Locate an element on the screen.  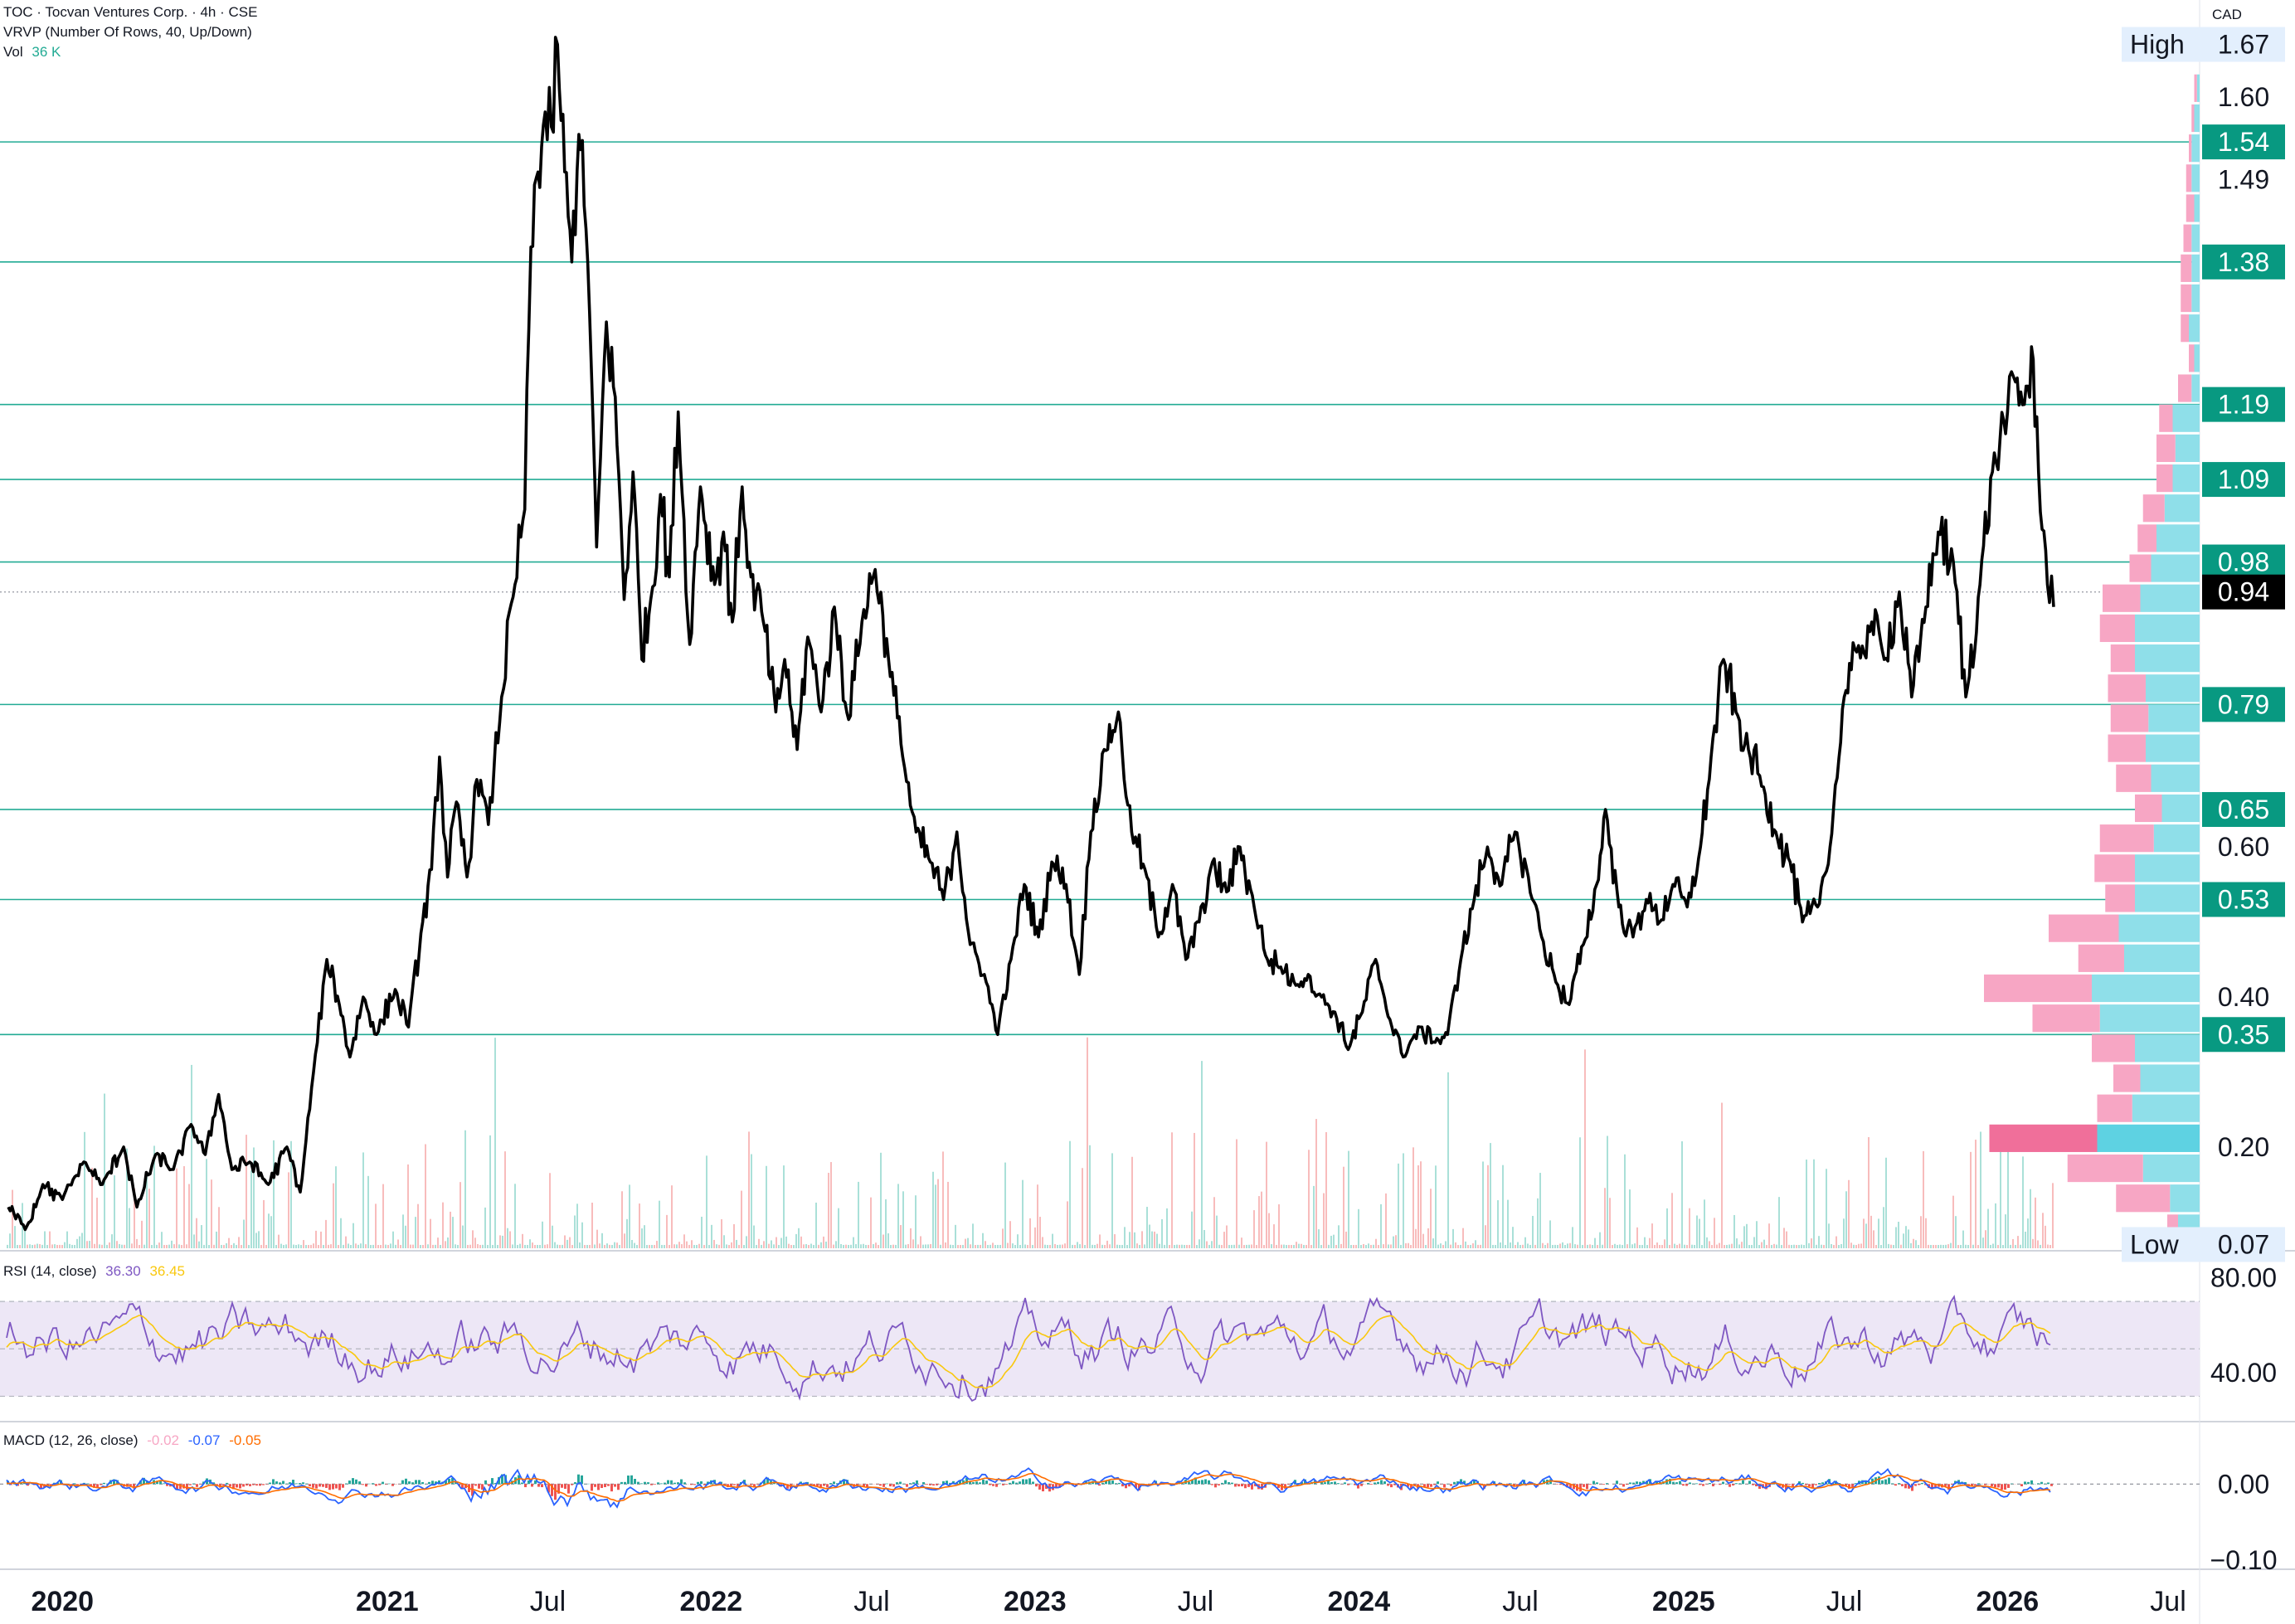
level-label-bg is located at coordinates (2243, 142).